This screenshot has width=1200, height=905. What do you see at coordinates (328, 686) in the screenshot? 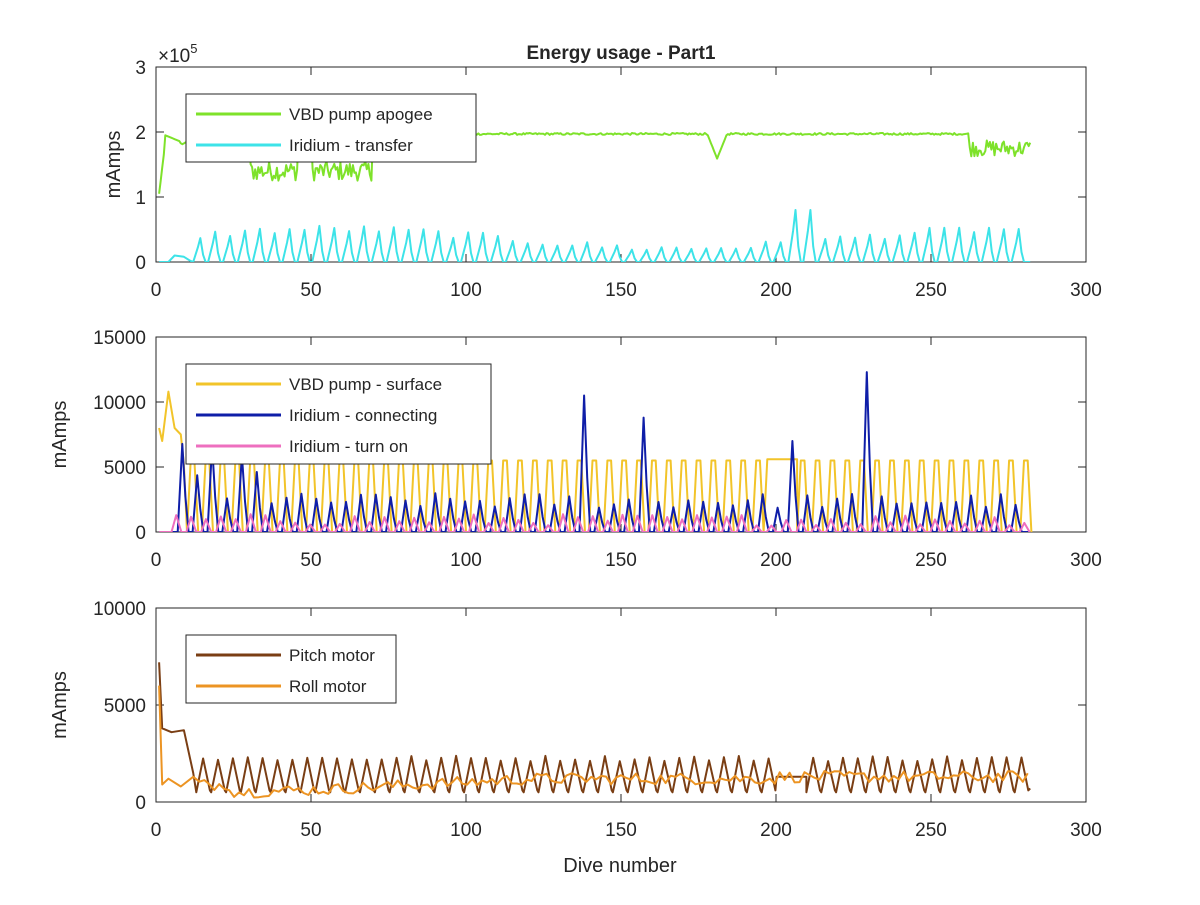
I see `legend-entry-label: Roll motor` at bounding box center [328, 686].